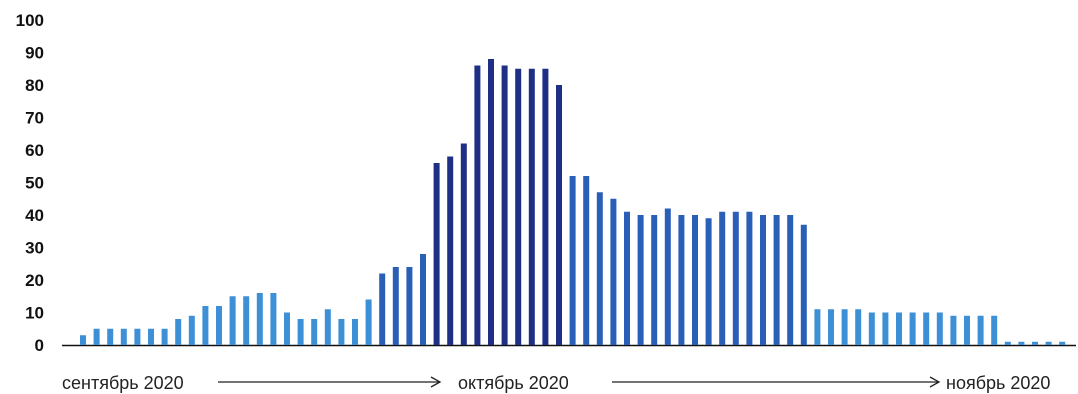 Image resolution: width=1078 pixels, height=394 pixels. Describe the element at coordinates (34, 280) in the screenshot. I see `y-tick-label: 20` at that location.